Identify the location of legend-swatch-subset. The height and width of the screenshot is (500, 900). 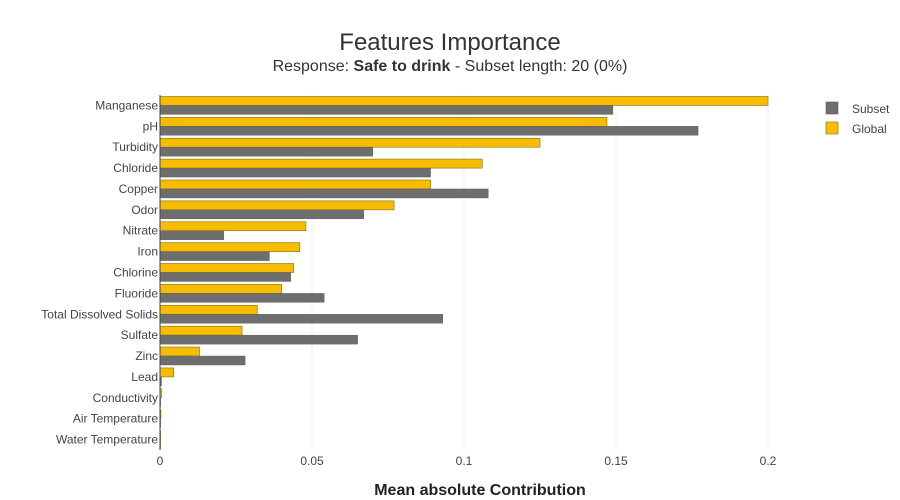
(832, 108).